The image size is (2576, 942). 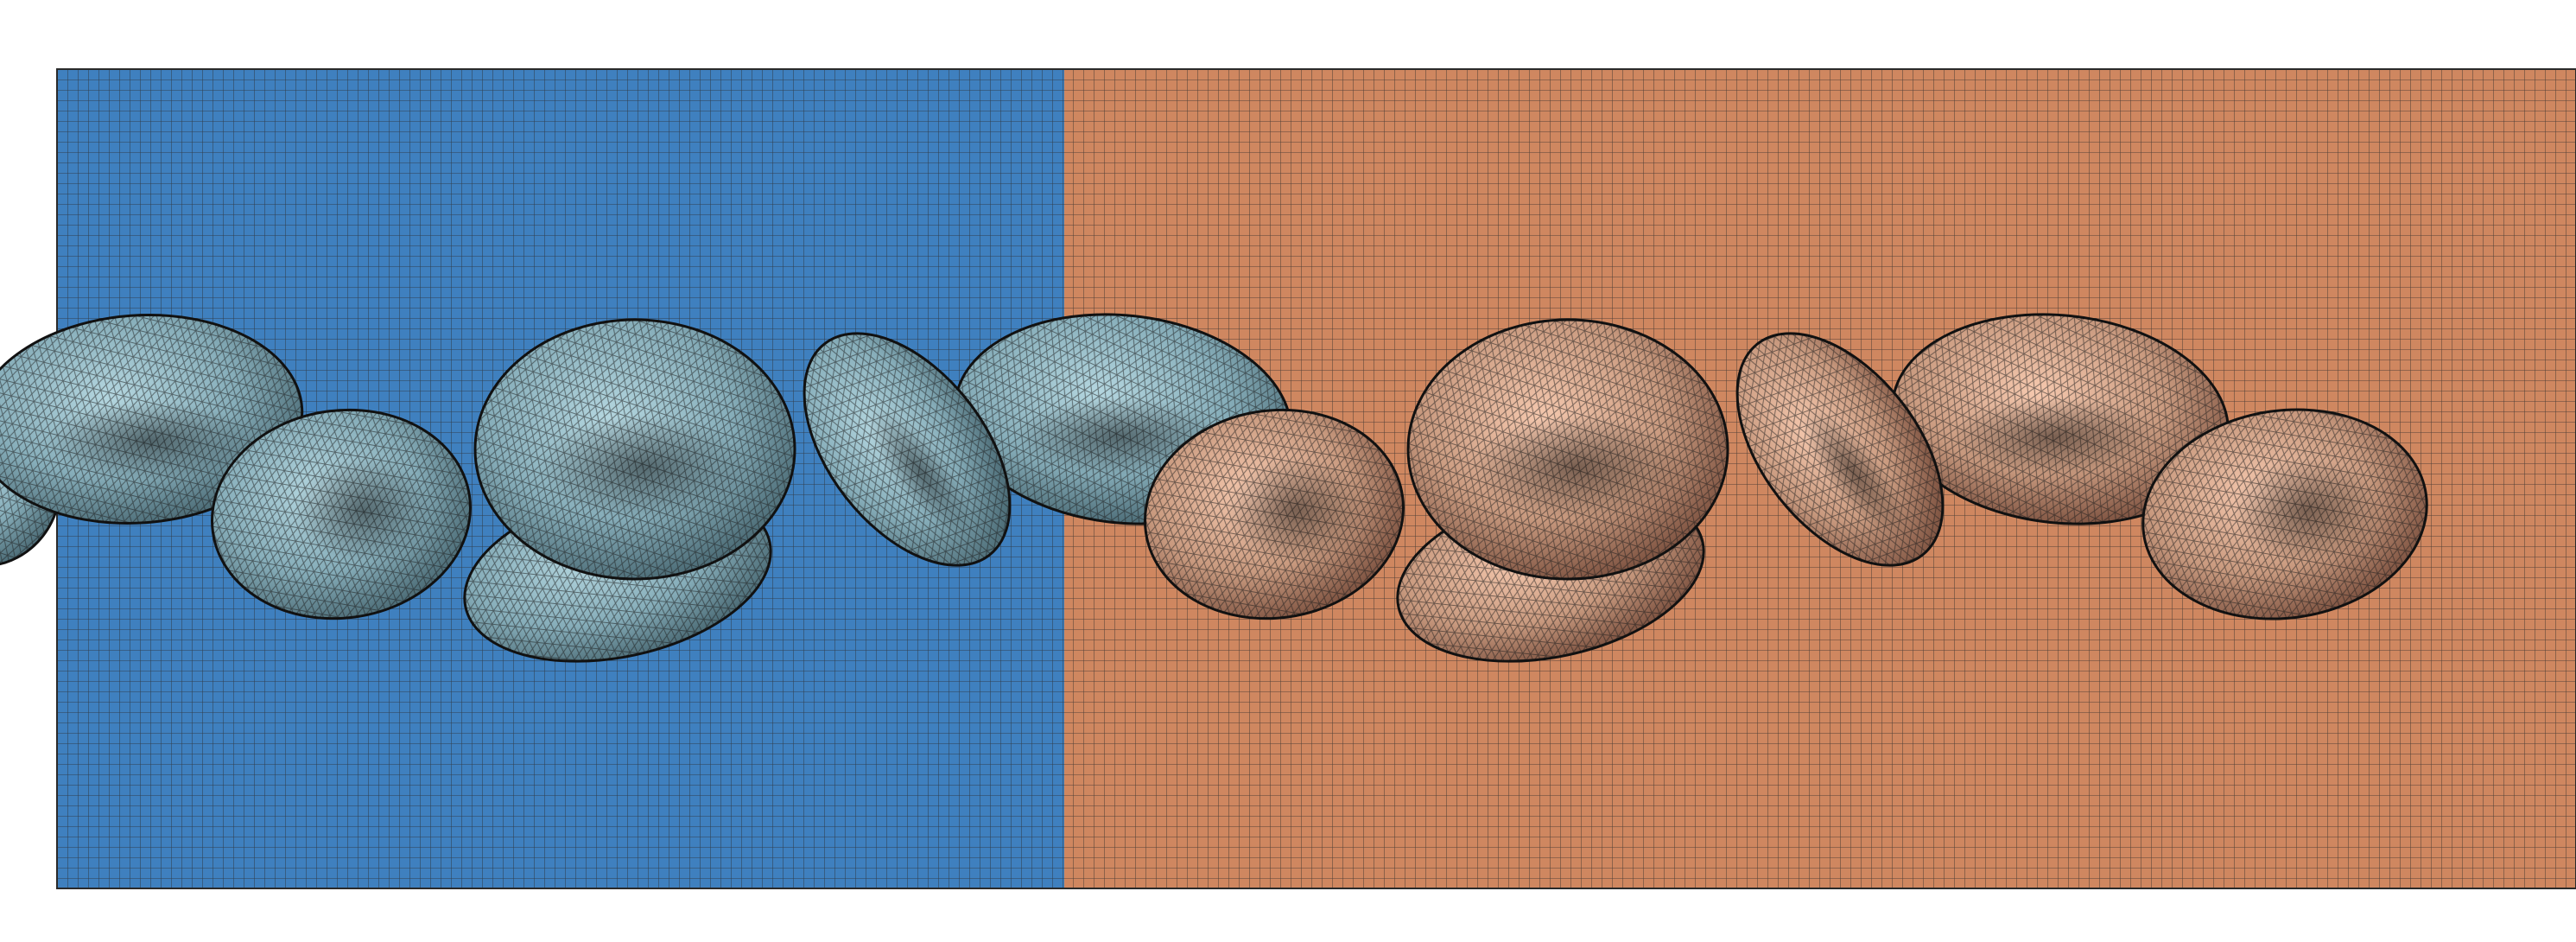 What do you see at coordinates (1567, 449) in the screenshot?
I see `cell-orange-2-upper` at bounding box center [1567, 449].